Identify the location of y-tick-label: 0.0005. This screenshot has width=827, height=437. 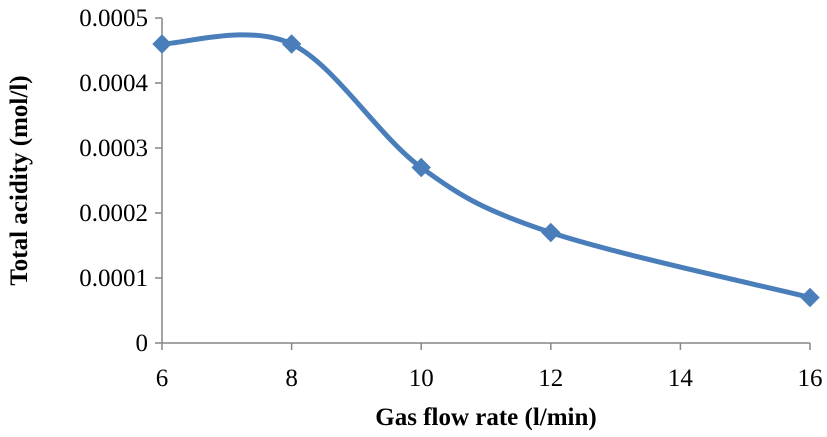
(113, 18).